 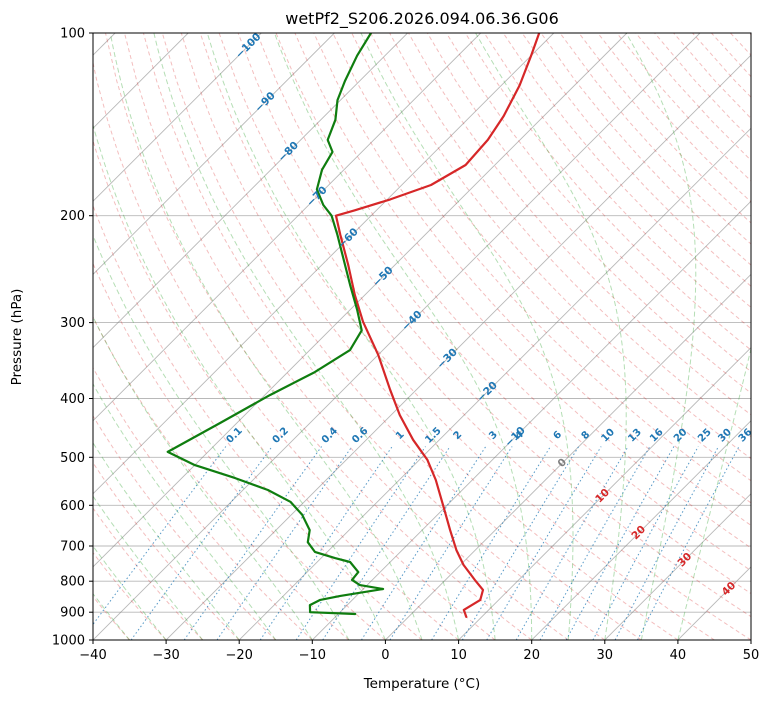 I want to click on svg-text: 0.4, so click(x=330, y=435).